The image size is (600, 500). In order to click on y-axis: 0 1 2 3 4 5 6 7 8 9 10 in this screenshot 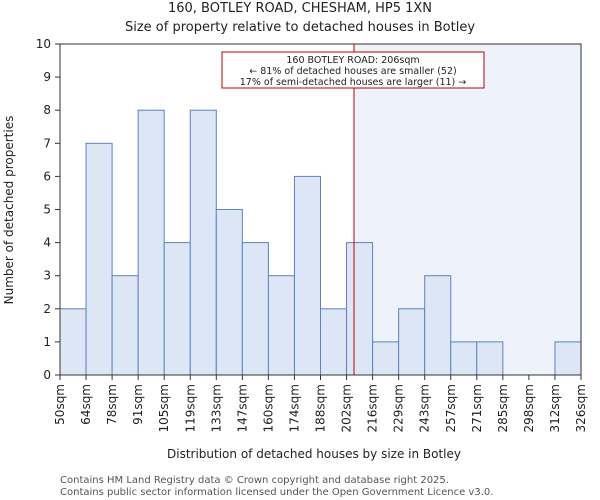, I will do `click(48, 209)`.